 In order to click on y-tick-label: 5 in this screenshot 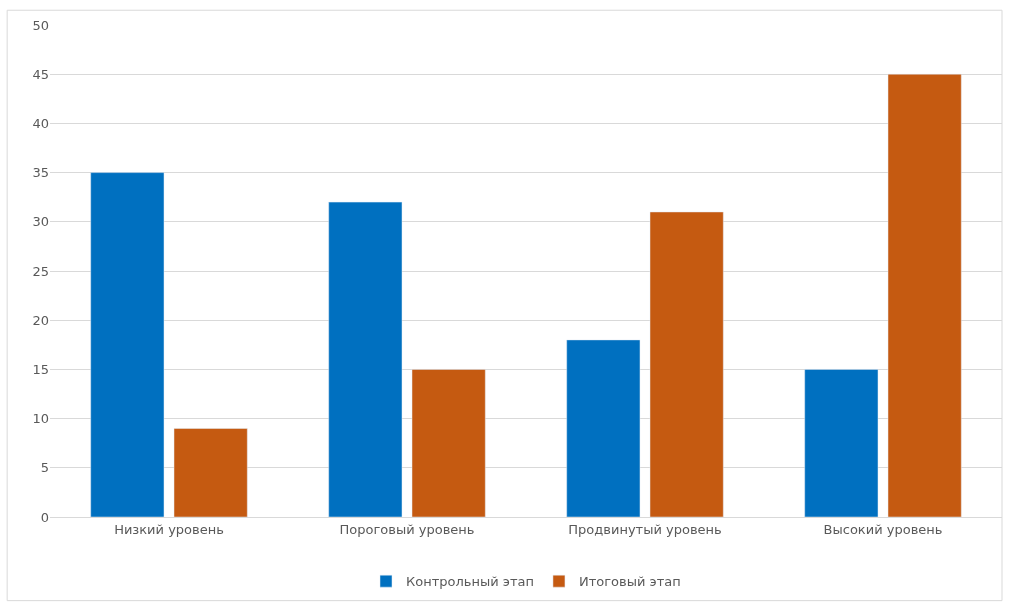, I will do `click(44, 468)`.